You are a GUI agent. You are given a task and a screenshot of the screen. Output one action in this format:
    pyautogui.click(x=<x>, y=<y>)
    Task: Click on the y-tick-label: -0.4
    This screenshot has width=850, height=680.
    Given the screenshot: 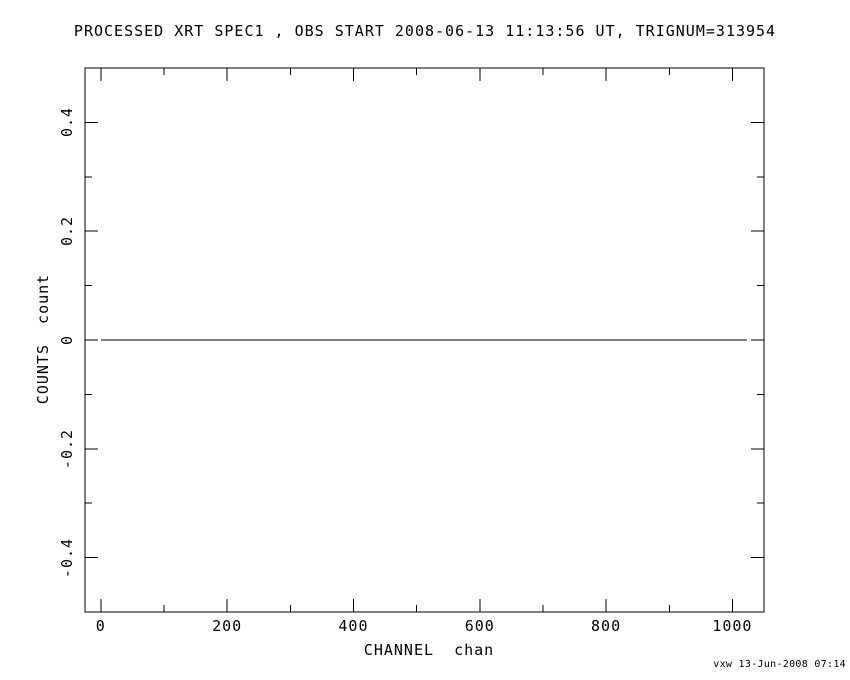 What is the action you would take?
    pyautogui.click(x=67, y=557)
    